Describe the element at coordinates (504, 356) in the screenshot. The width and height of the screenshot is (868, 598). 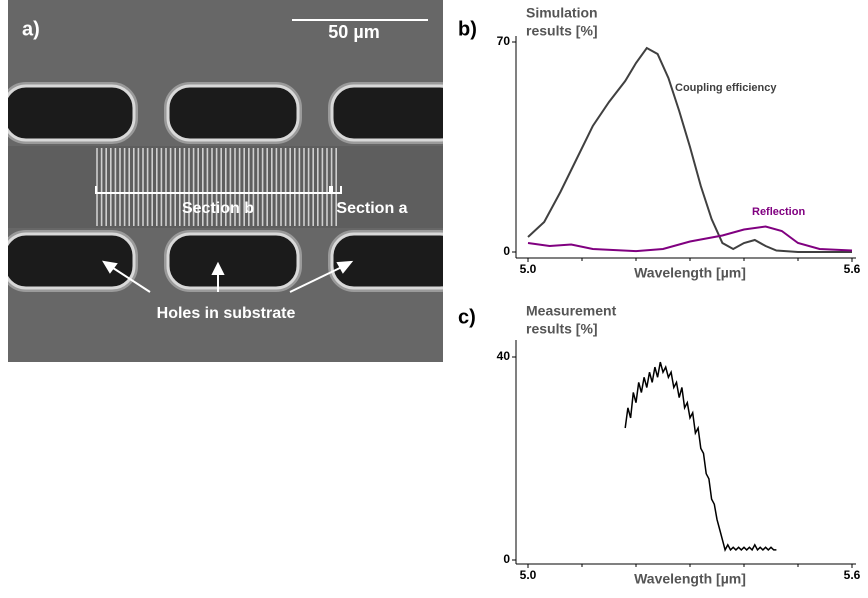
I see `y-tick-label: 40` at that location.